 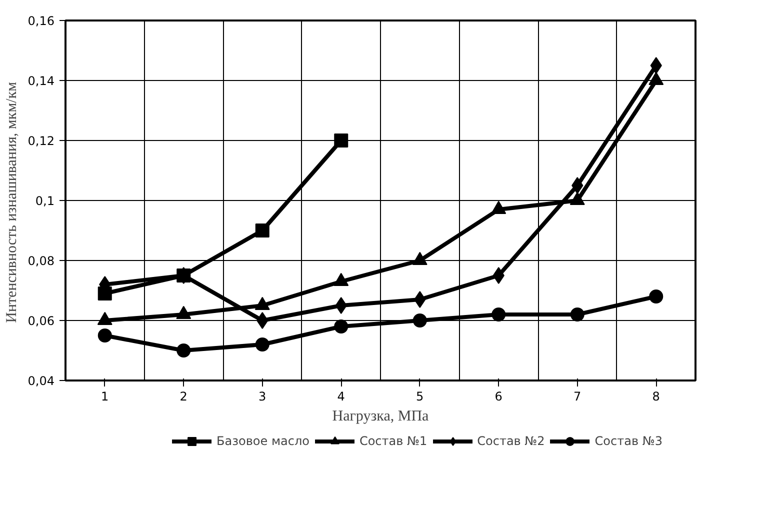 I want to click on x-tick-label: 2, so click(x=184, y=397).